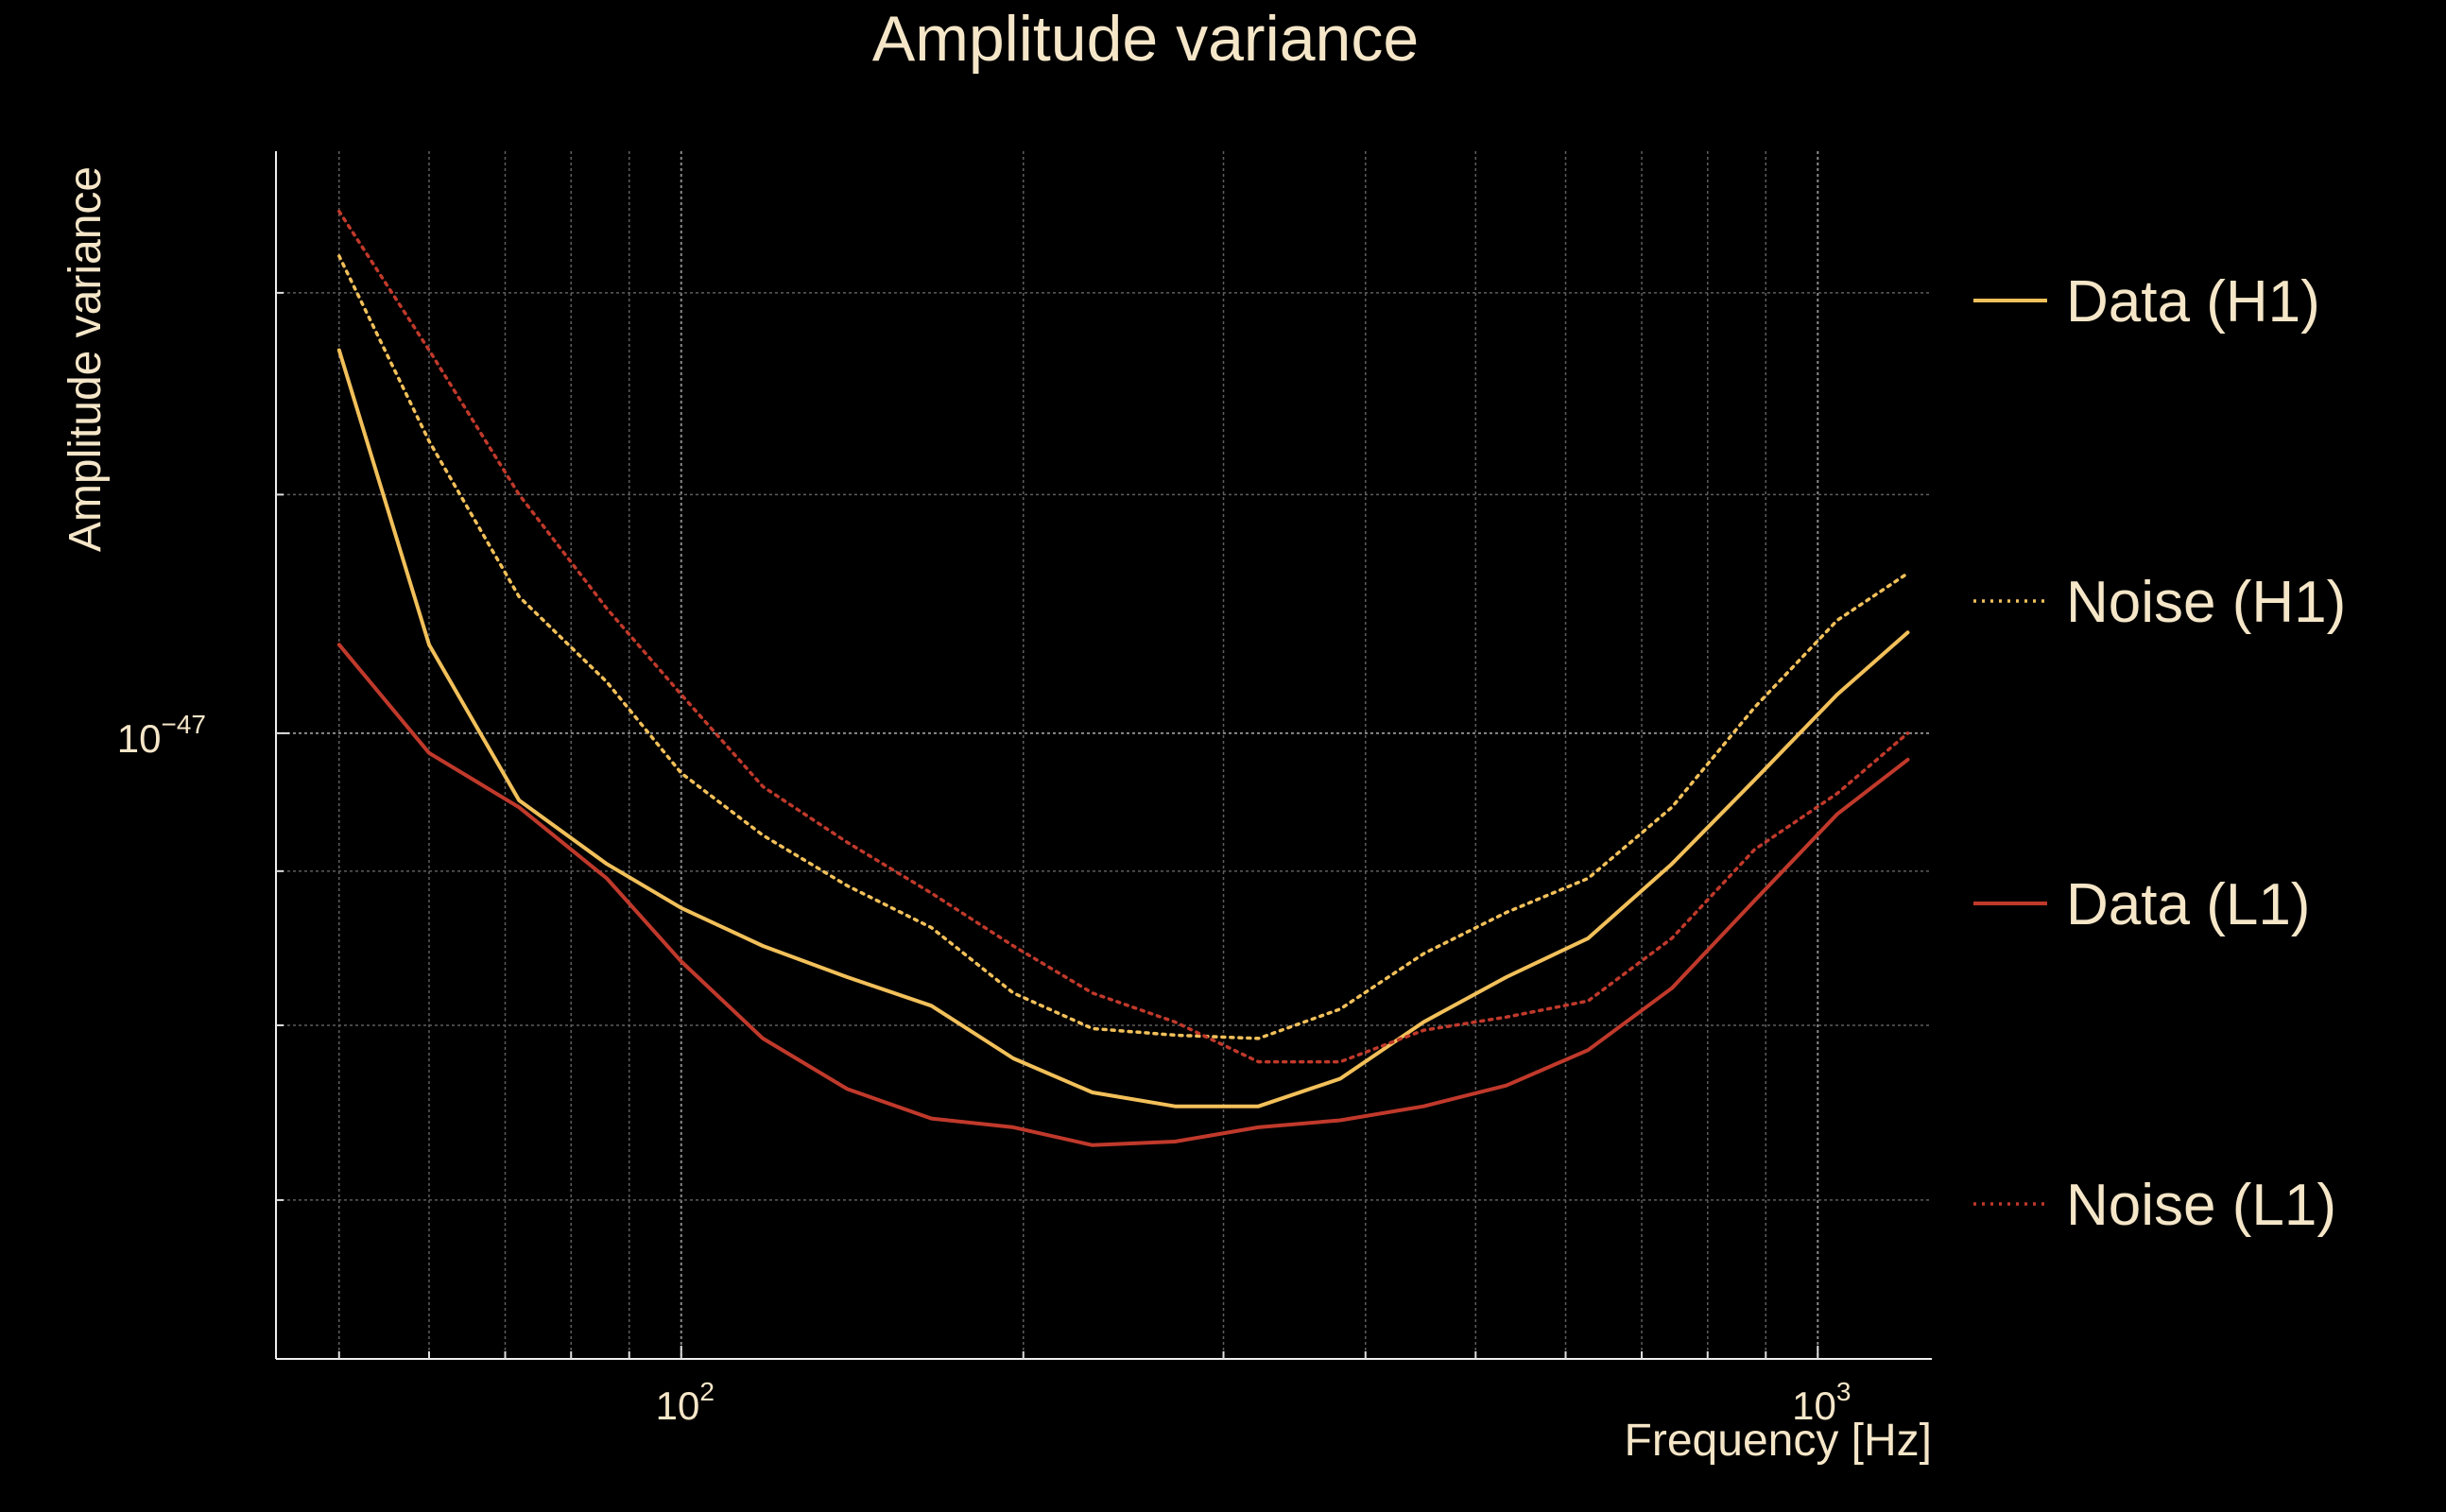  Describe the element at coordinates (2159, 753) in the screenshot. I see `legend: Data (H1) Noise (H1) Data (L1) Noise (L1)` at that location.